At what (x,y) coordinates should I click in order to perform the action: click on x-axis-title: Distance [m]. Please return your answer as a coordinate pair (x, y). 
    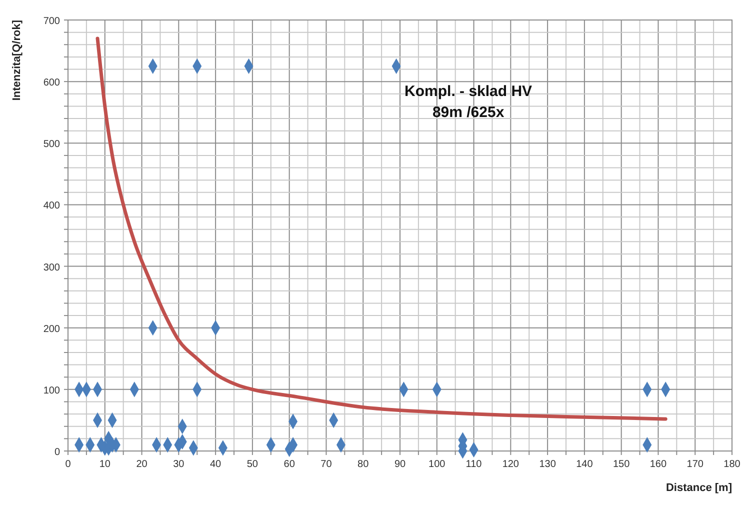
    Looking at the image, I should click on (699, 488).